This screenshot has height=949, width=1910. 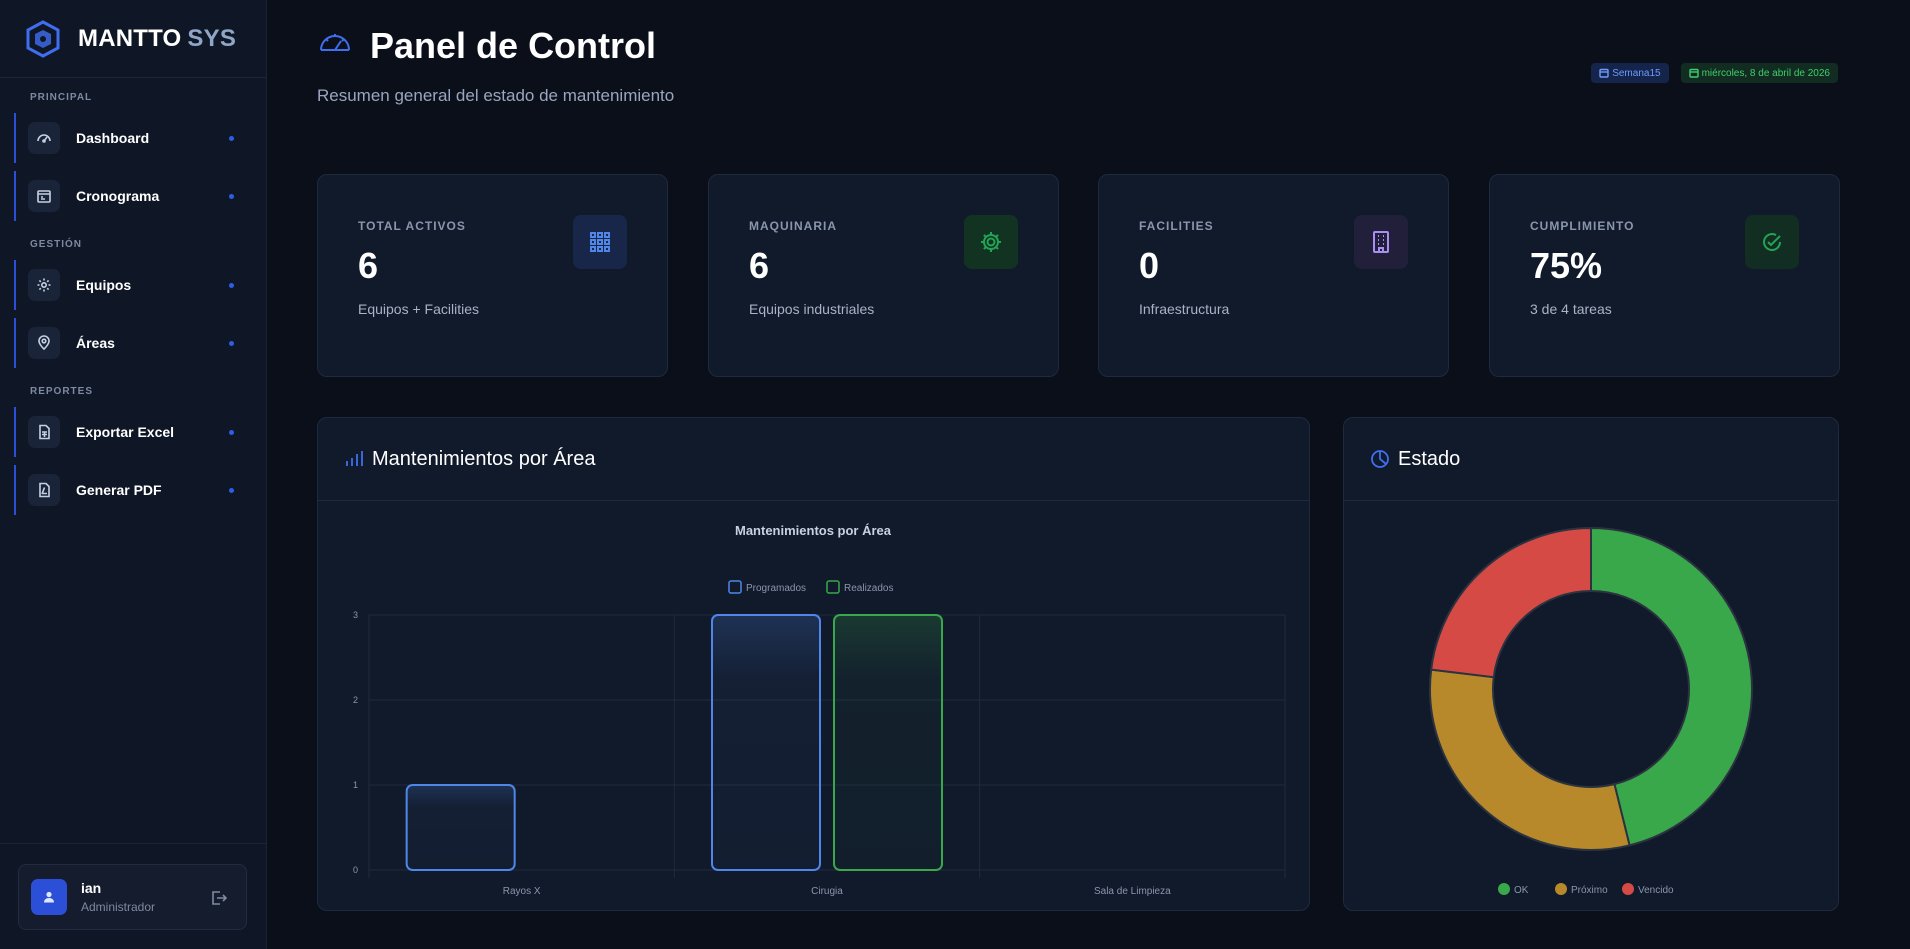 I want to click on sidebar-item-dashboard: Dashboard, so click(x=133, y=138).